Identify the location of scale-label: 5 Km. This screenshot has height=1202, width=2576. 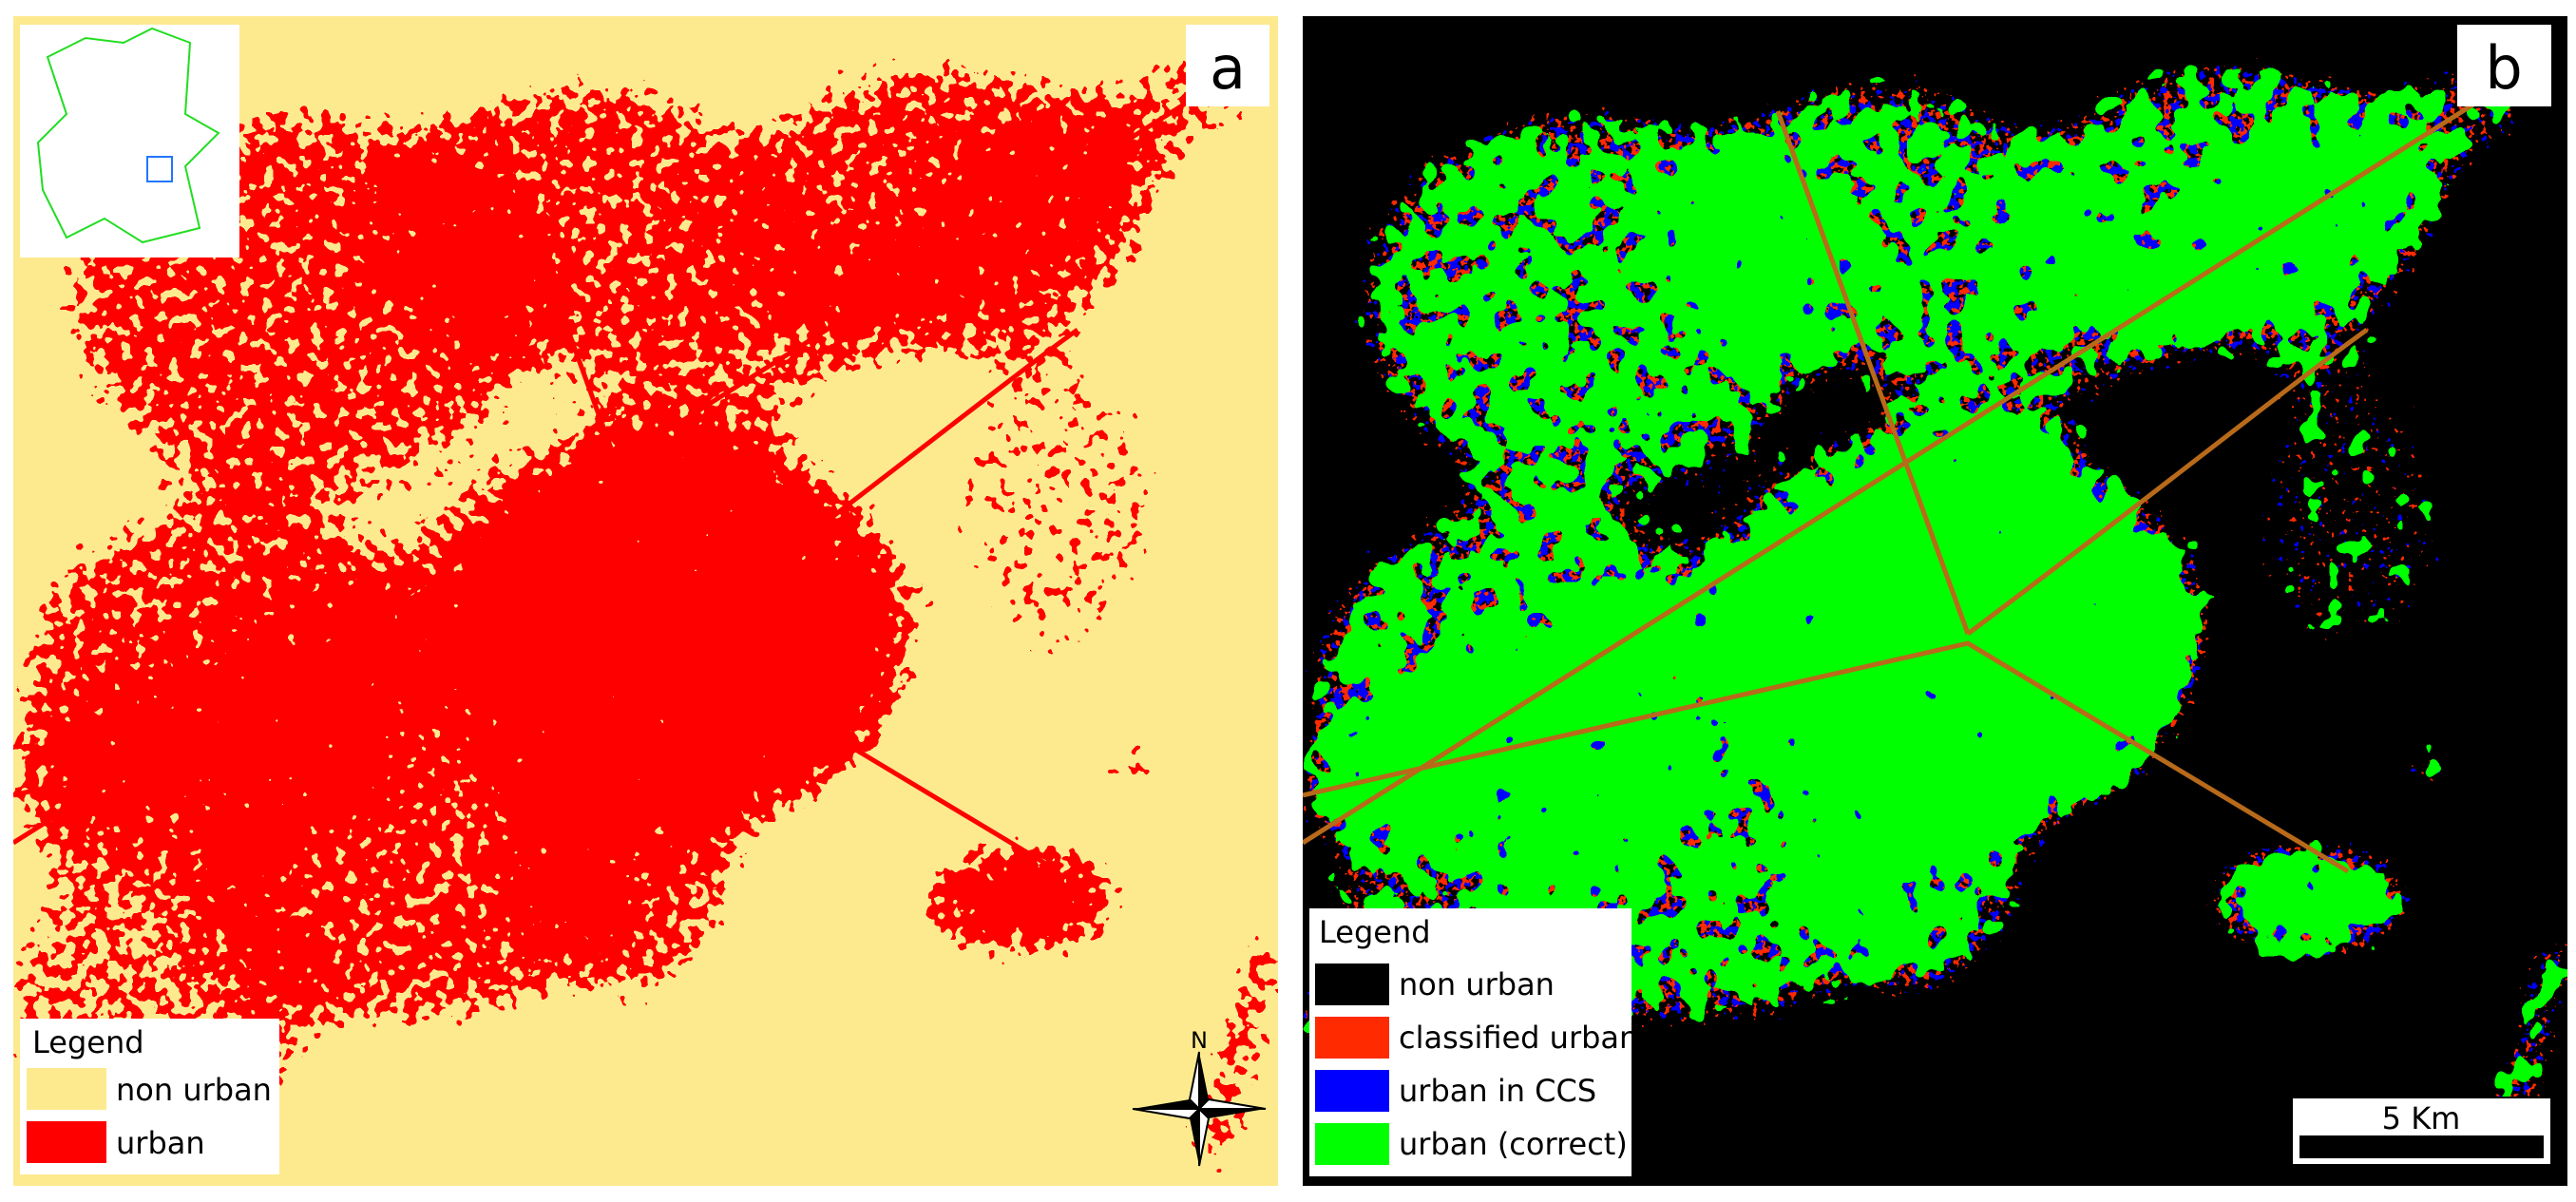
(2421, 1118).